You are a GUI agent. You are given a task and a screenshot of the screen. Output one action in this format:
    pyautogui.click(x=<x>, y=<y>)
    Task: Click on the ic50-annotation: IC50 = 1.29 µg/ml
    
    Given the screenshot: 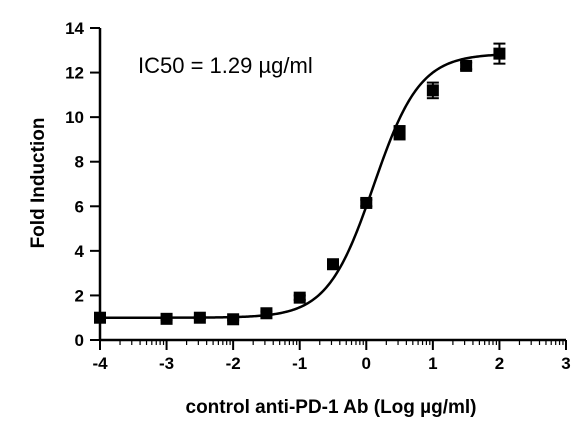 What is the action you would take?
    pyautogui.click(x=225, y=65)
    